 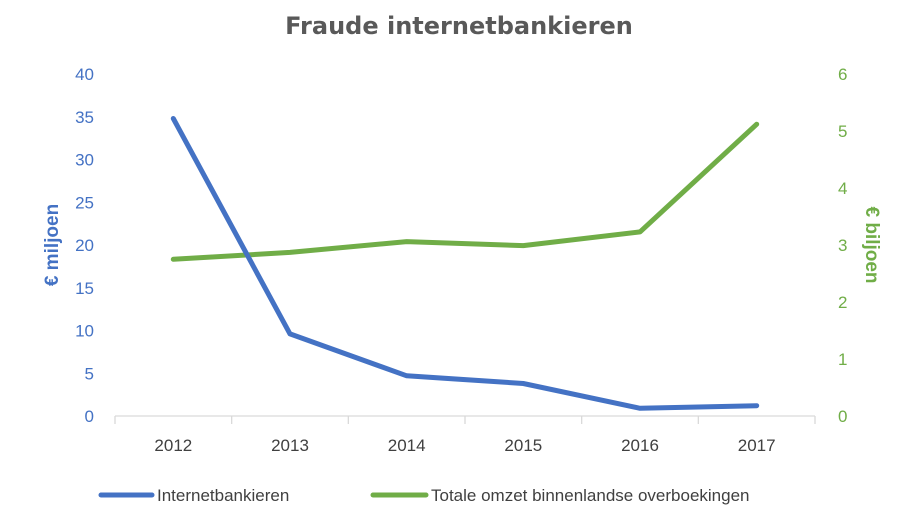 What do you see at coordinates (89, 416) in the screenshot?
I see `y-left-tick-label: 0` at bounding box center [89, 416].